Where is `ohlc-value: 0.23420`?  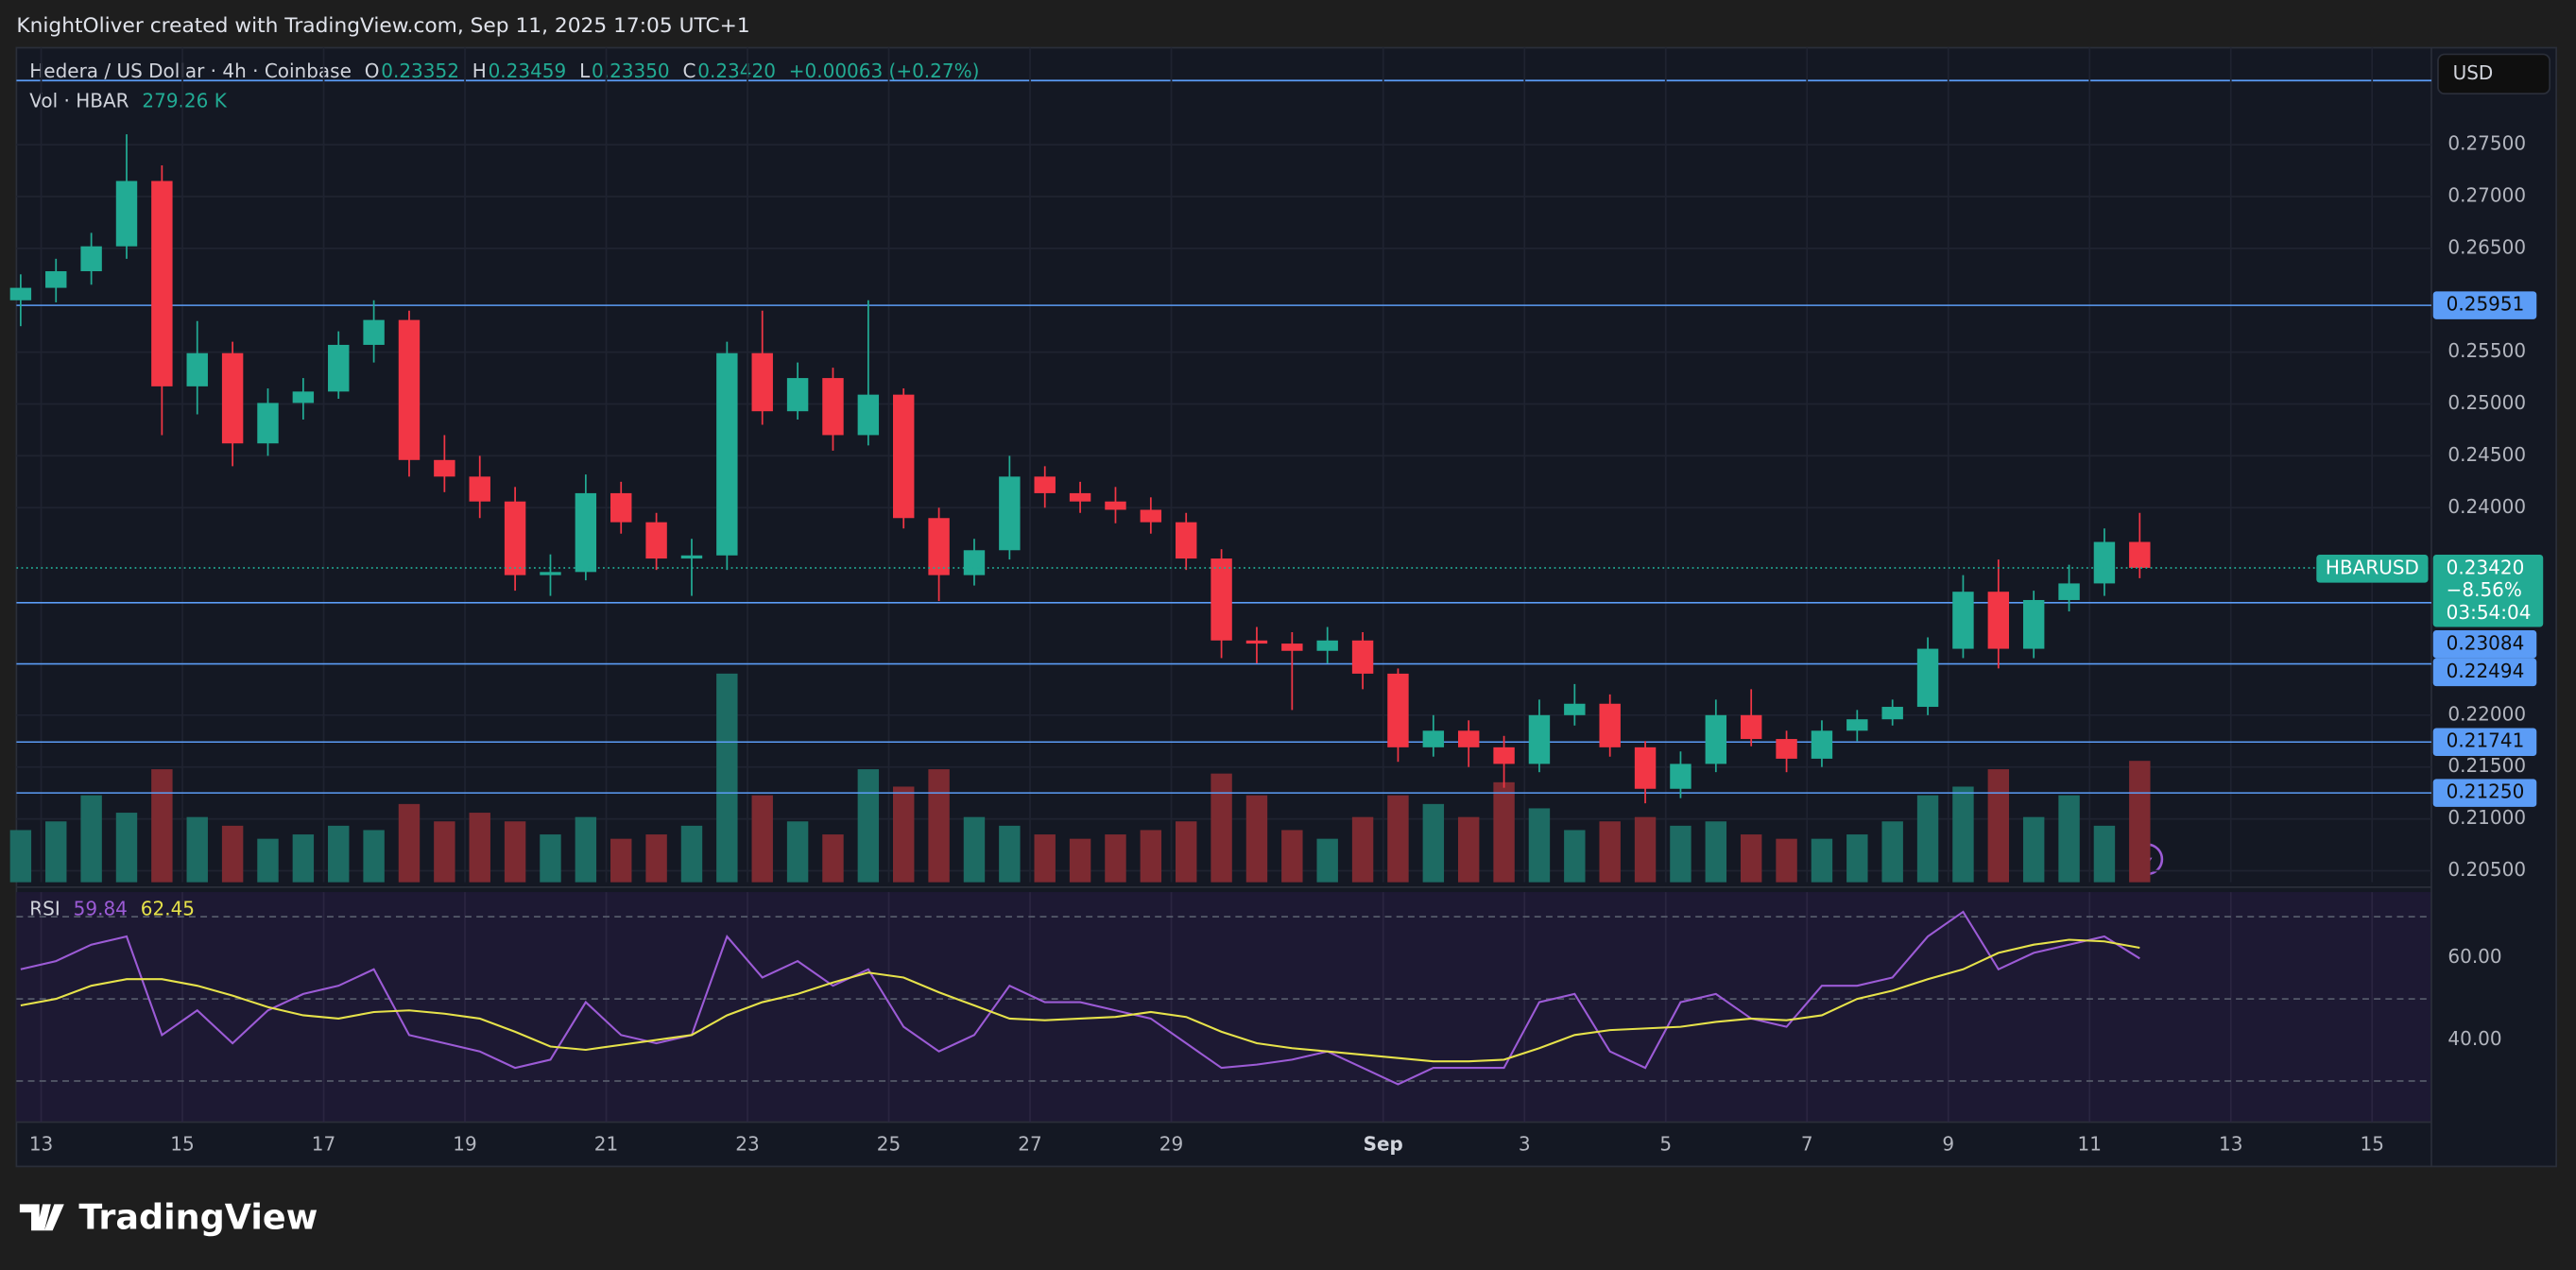 ohlc-value: 0.23420 is located at coordinates (736, 71).